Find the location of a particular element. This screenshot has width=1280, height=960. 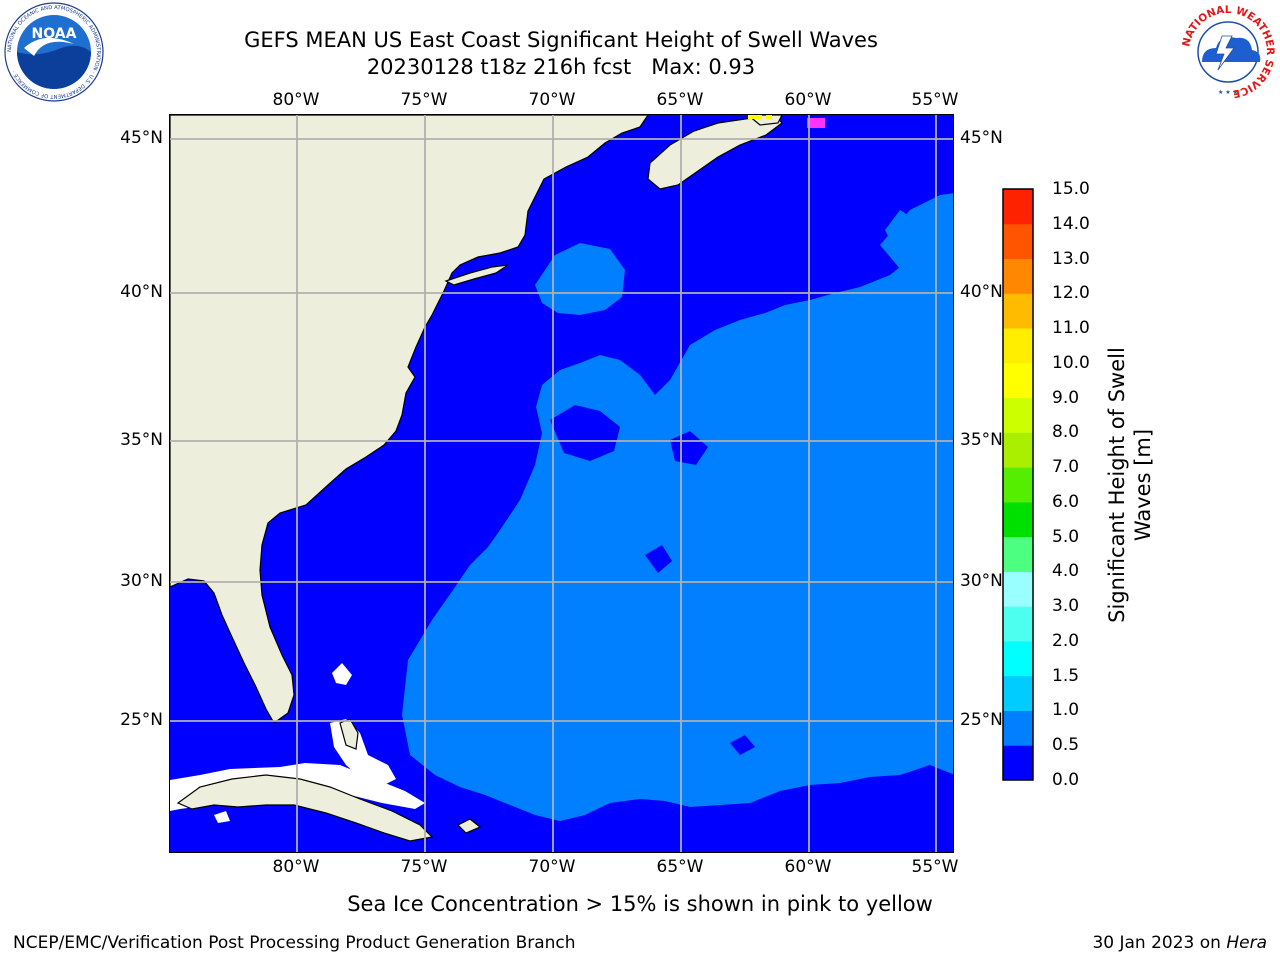

colorbar-label: Significant Height of Swell Waves [m] is located at coordinates (1130, 485).